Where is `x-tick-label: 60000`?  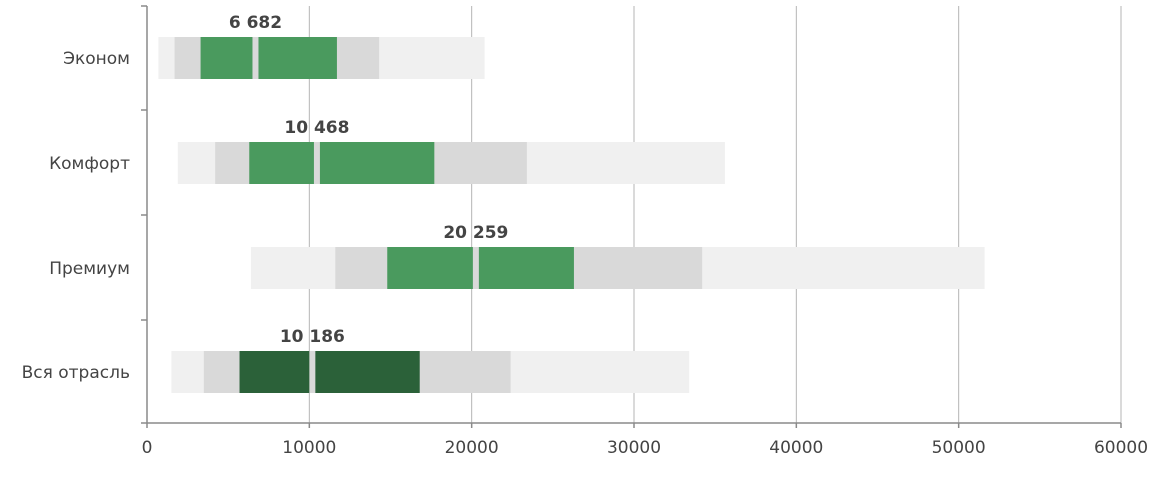
x-tick-label: 60000 is located at coordinates (1121, 448).